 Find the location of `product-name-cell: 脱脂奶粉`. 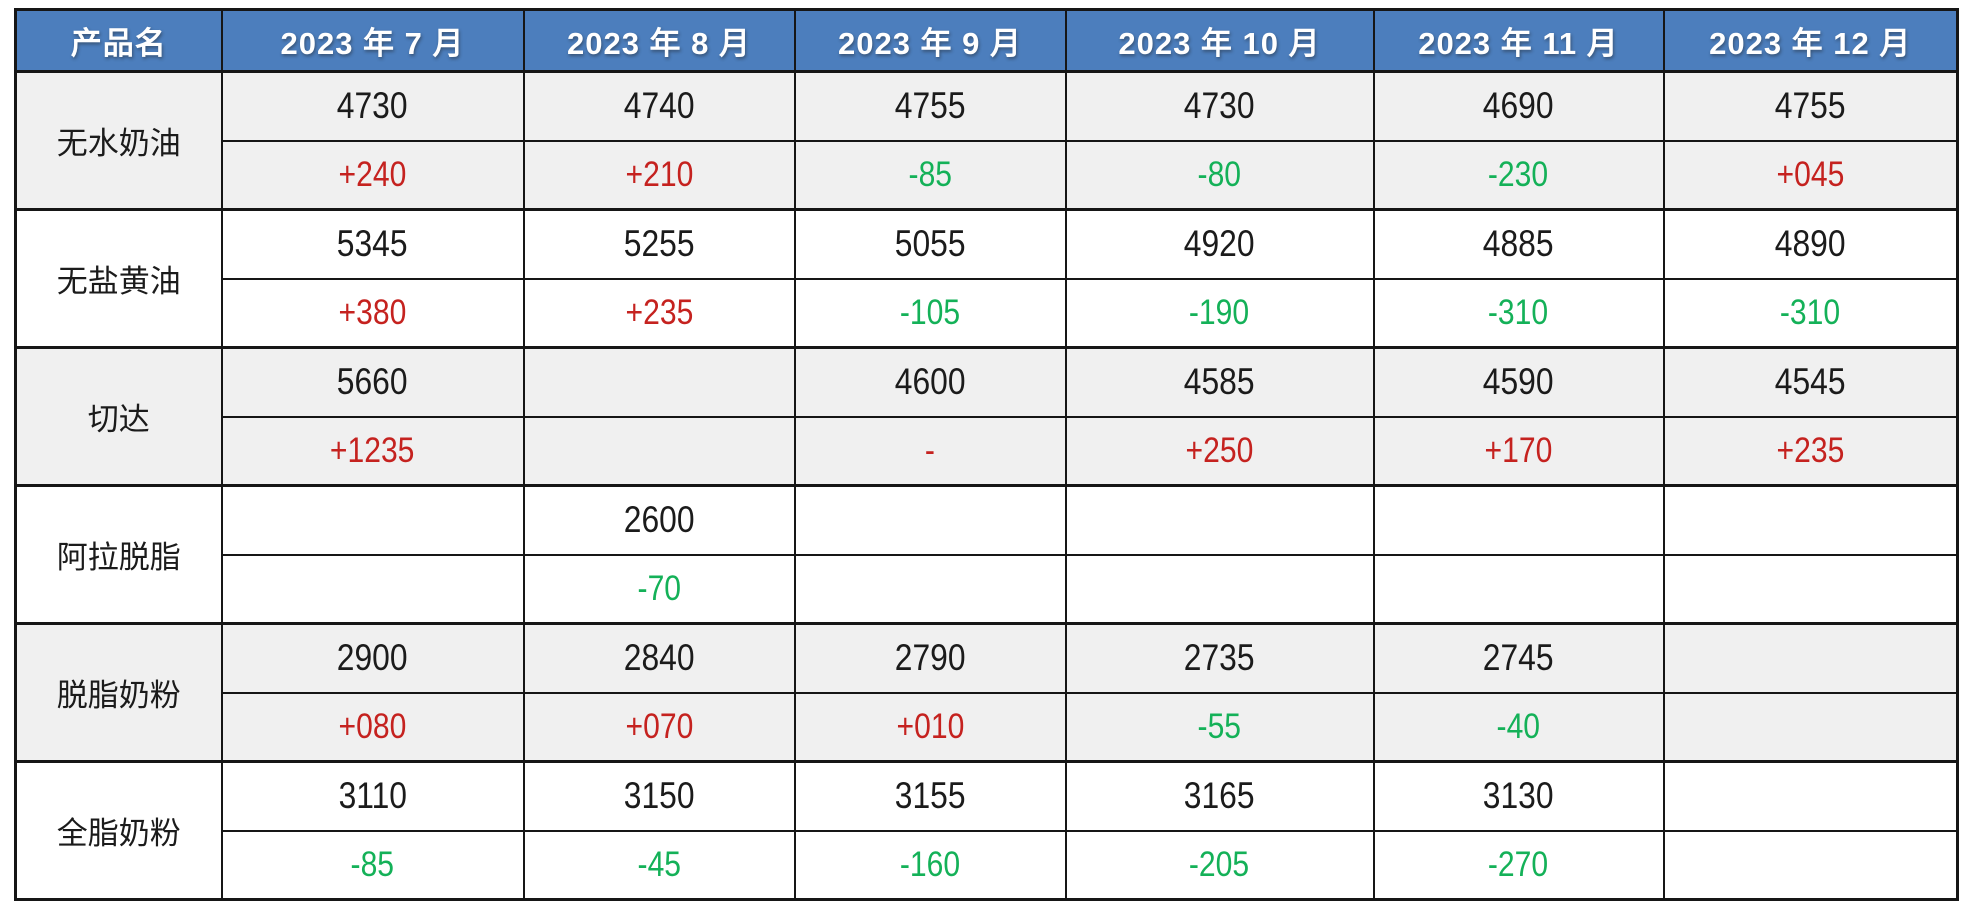

product-name-cell: 脱脂奶粉 is located at coordinates (118, 692).